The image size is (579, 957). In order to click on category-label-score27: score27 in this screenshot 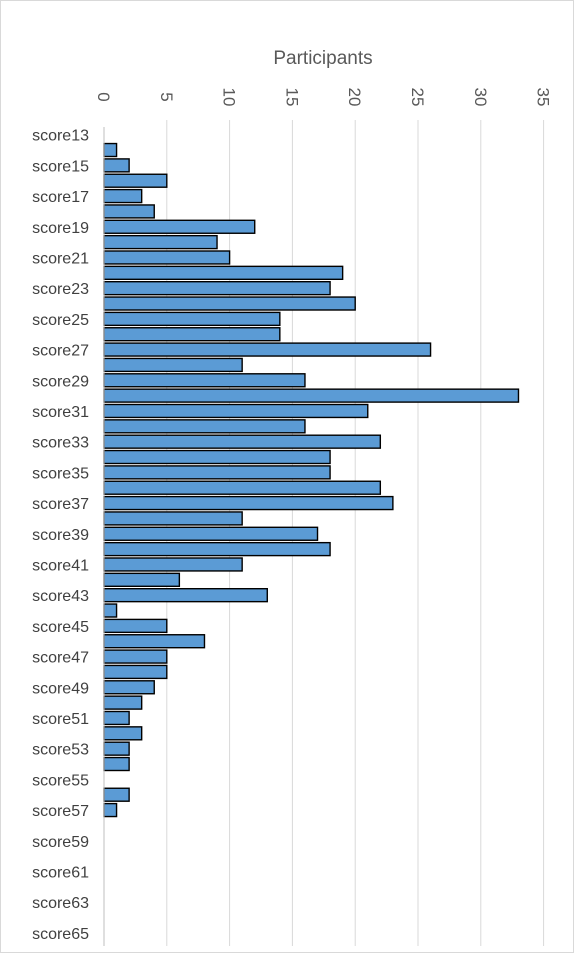, I will do `click(60, 351)`.